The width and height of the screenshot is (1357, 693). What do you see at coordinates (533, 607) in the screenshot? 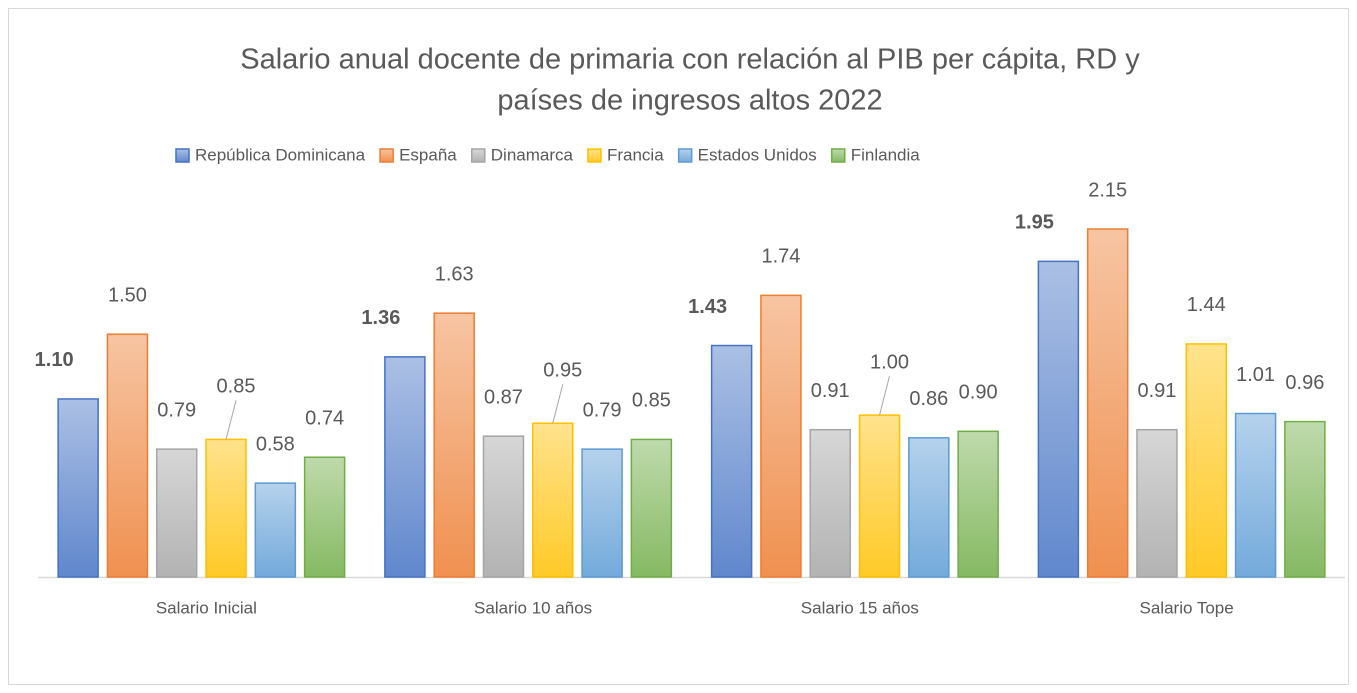
I see `x-tick-label: Salario 10 años` at bounding box center [533, 607].